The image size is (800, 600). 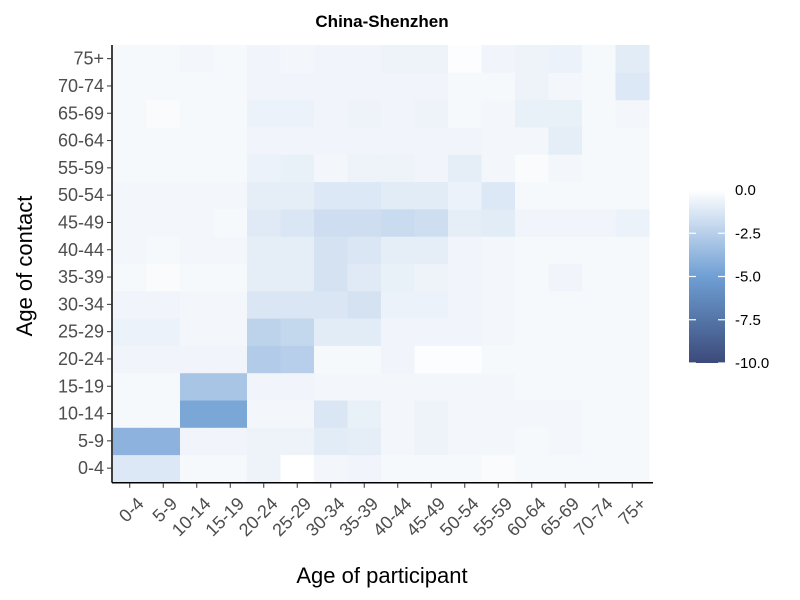 I want to click on y-tick-label: 15-19, so click(x=81, y=386).